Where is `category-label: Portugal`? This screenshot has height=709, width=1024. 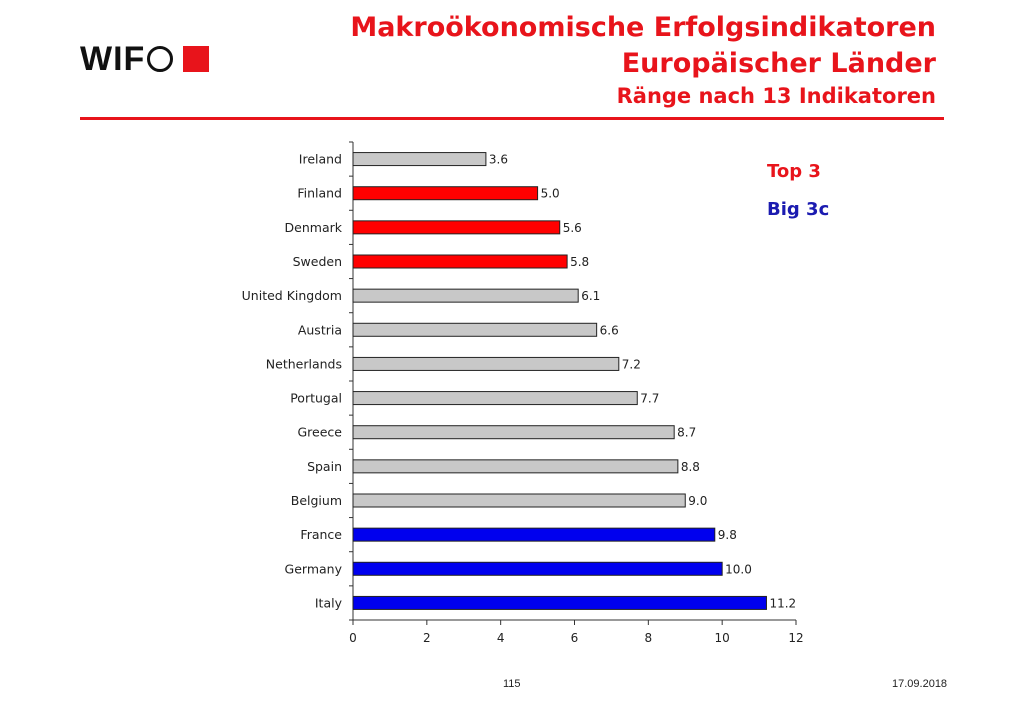 category-label: Portugal is located at coordinates (316, 398).